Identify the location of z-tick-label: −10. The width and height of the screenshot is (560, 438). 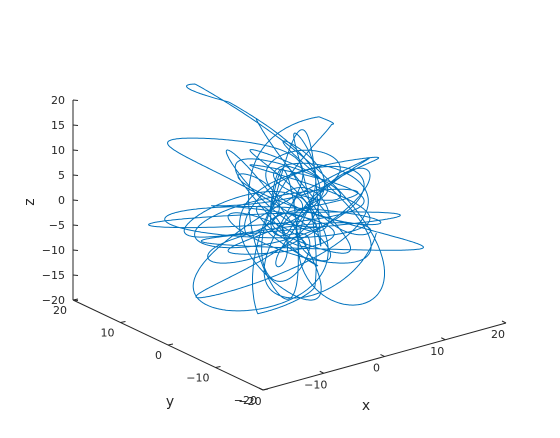
(53, 250).